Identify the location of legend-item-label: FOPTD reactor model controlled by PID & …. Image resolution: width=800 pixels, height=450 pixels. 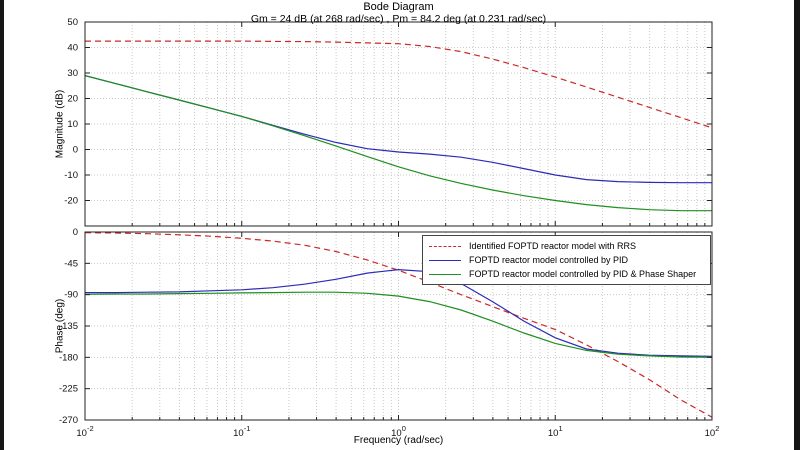
(583, 274).